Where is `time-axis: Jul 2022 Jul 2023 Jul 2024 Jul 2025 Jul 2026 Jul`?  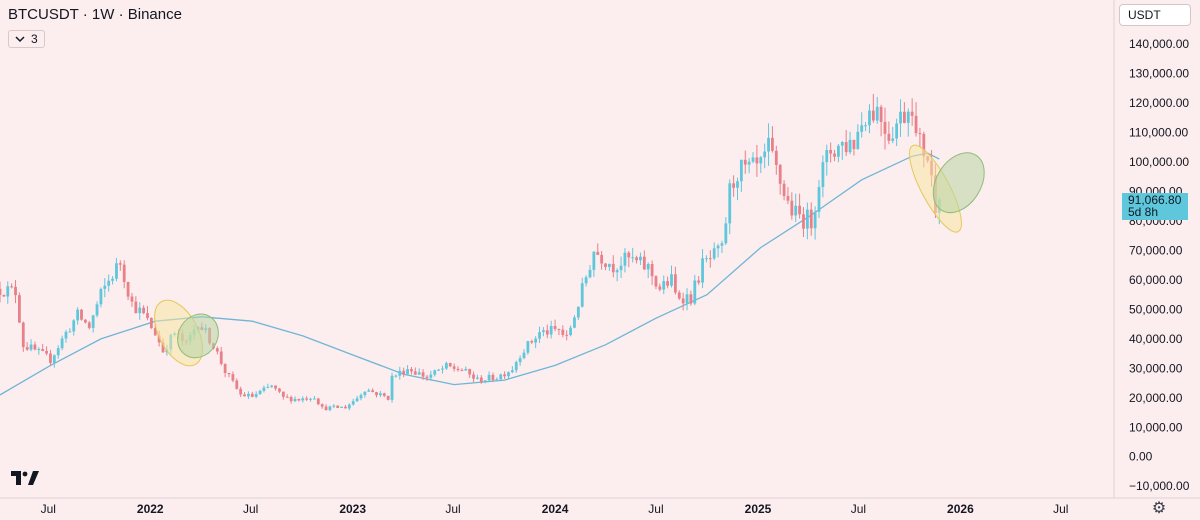 time-axis: Jul 2022 Jul 2023 Jul 2024 Jul 2025 Jul 2026 Jul is located at coordinates (555, 509).